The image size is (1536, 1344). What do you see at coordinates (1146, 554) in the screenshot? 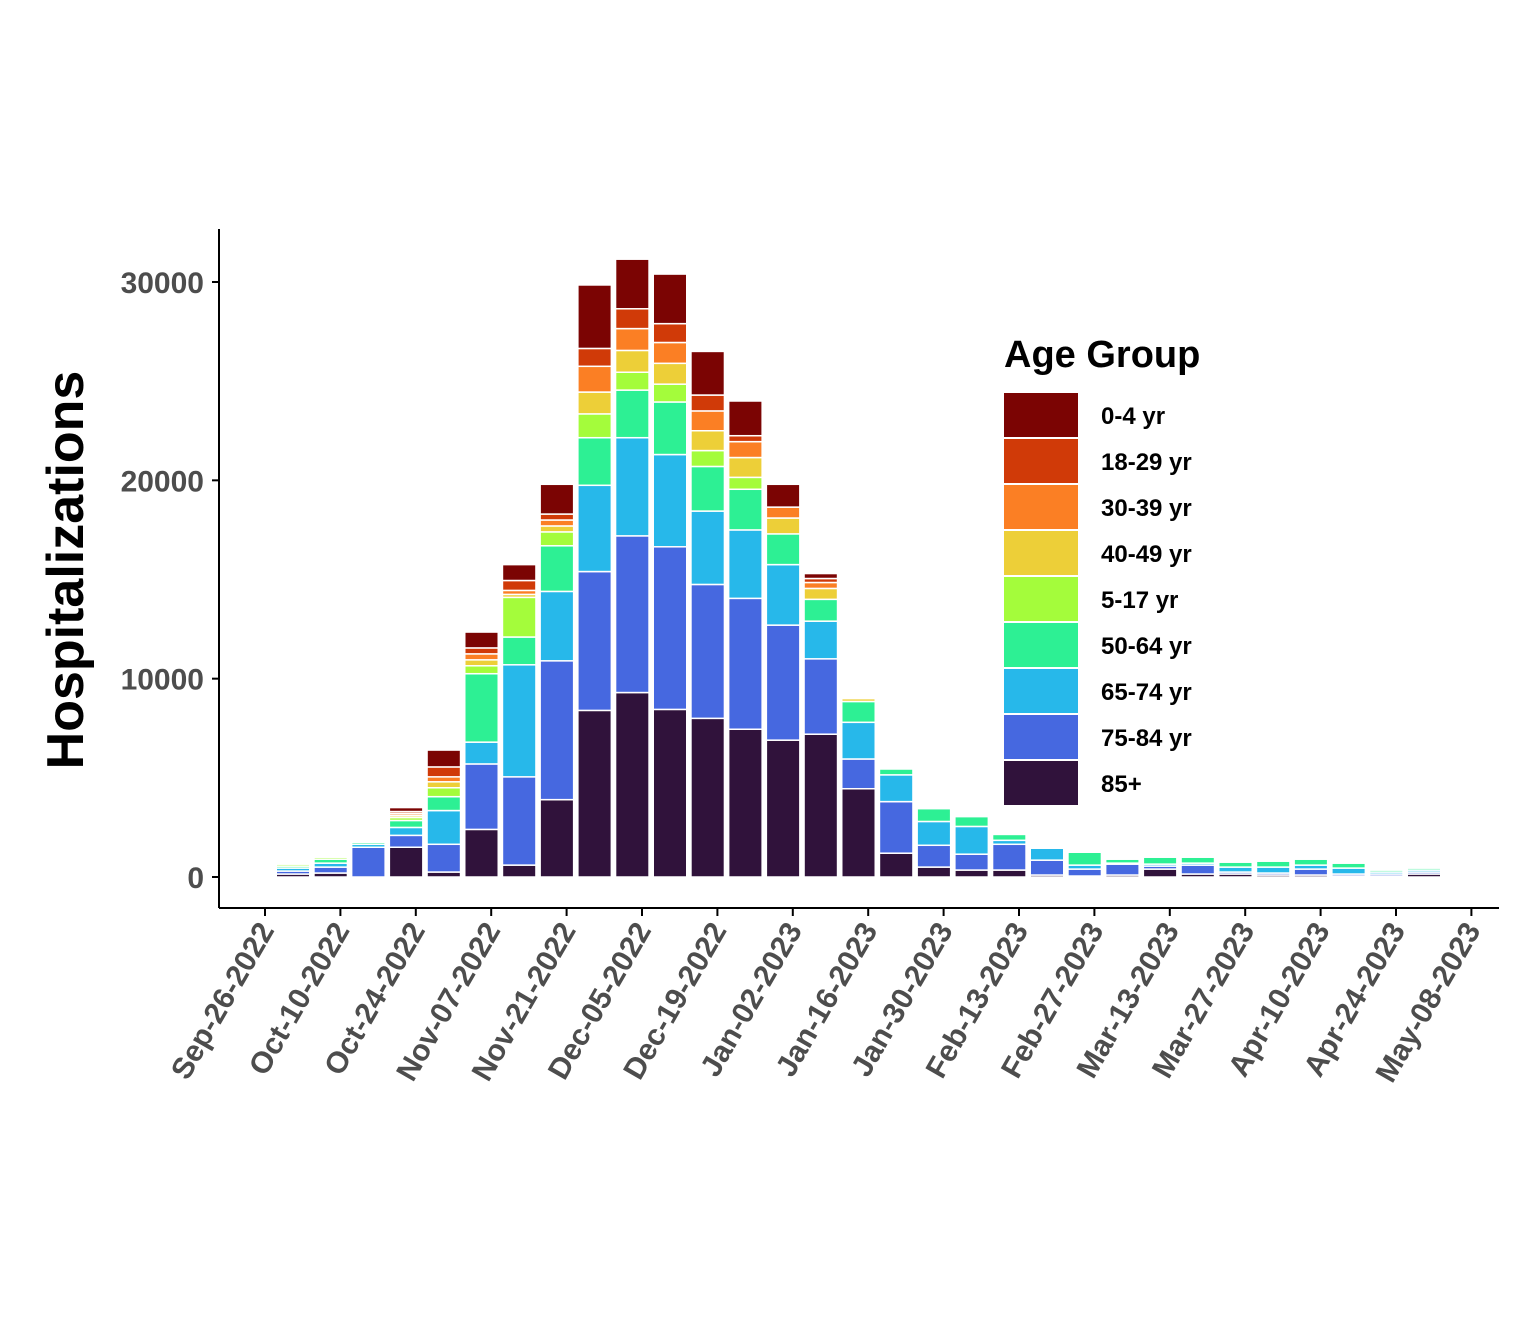
I see `legend-label: 40-49 yr` at bounding box center [1146, 554].